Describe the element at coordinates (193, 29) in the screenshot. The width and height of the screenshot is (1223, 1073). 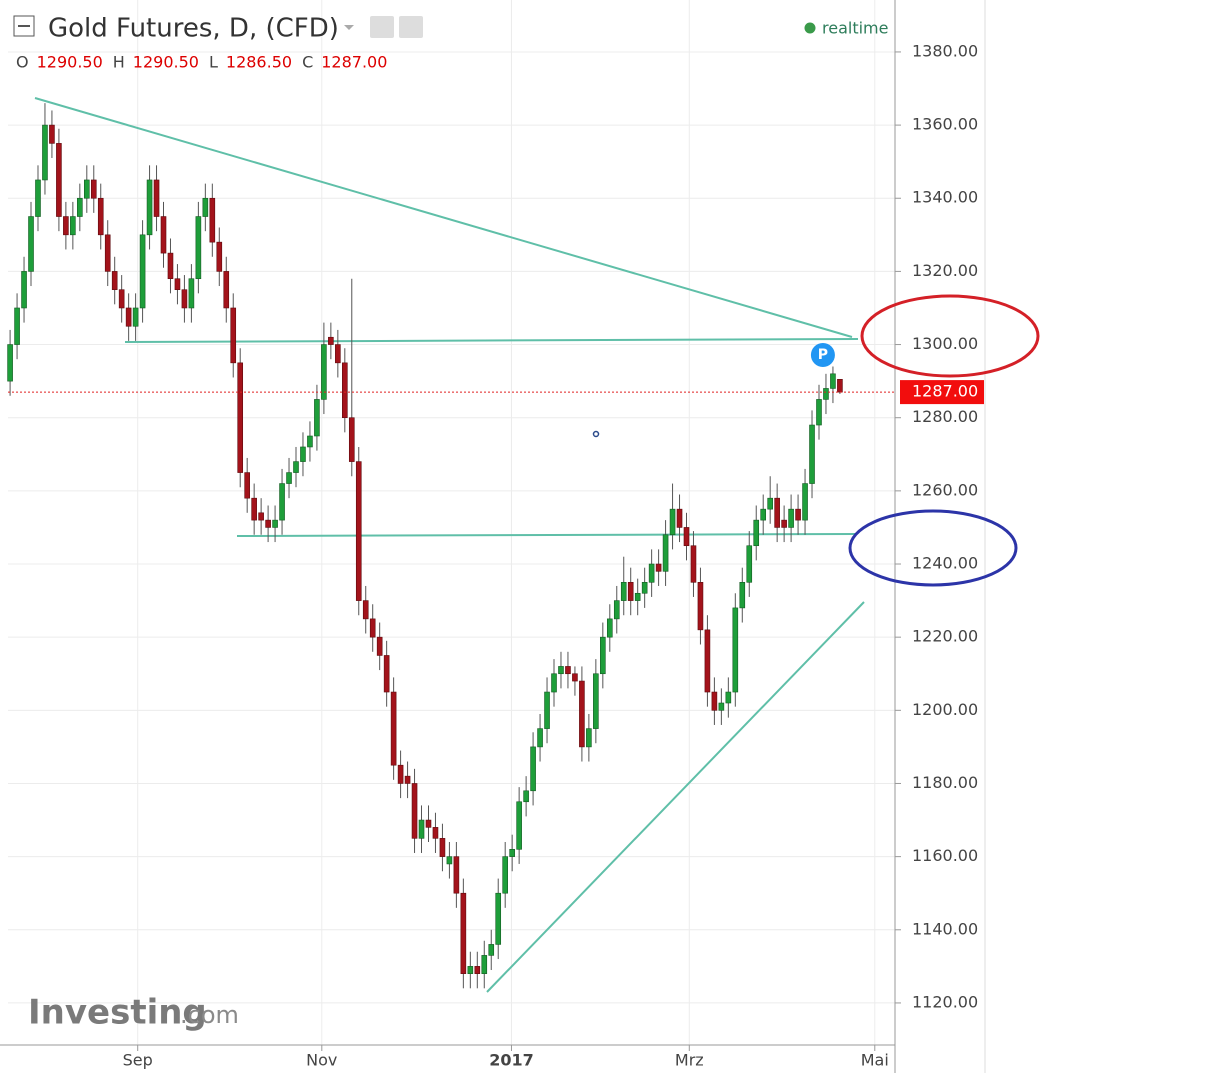
I see `chart-title: Gold Futures, D, (CFD)` at that location.